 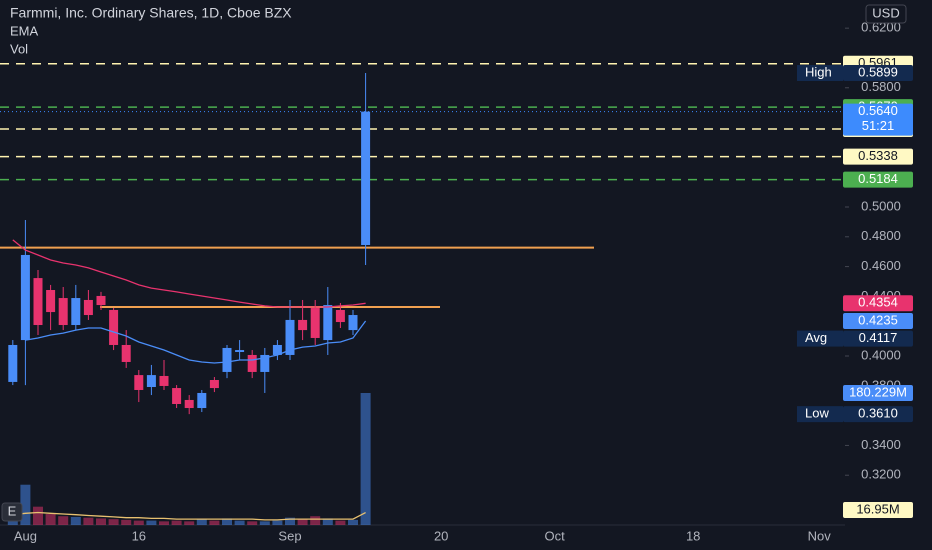 I want to click on y-tick-label: 0.4600, so click(x=881, y=265).